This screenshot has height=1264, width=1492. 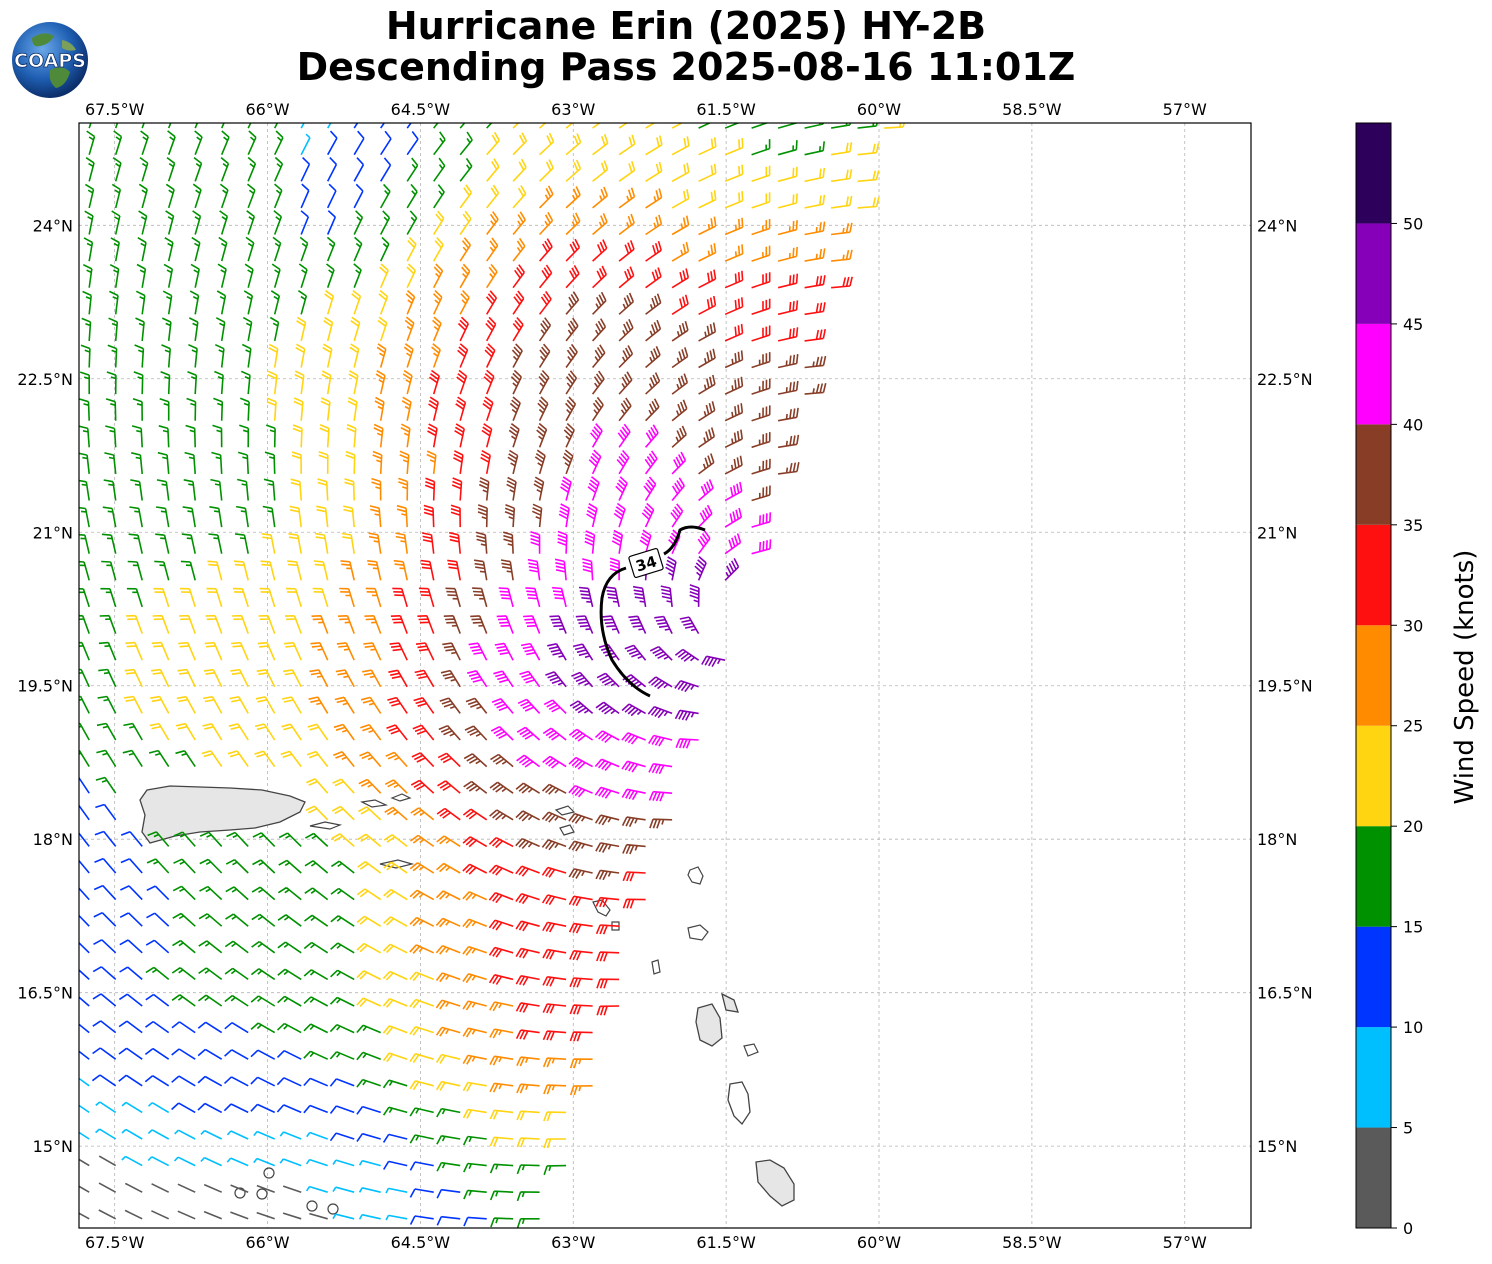 What do you see at coordinates (775, 1183) in the screenshot?
I see `martinique-island` at bounding box center [775, 1183].